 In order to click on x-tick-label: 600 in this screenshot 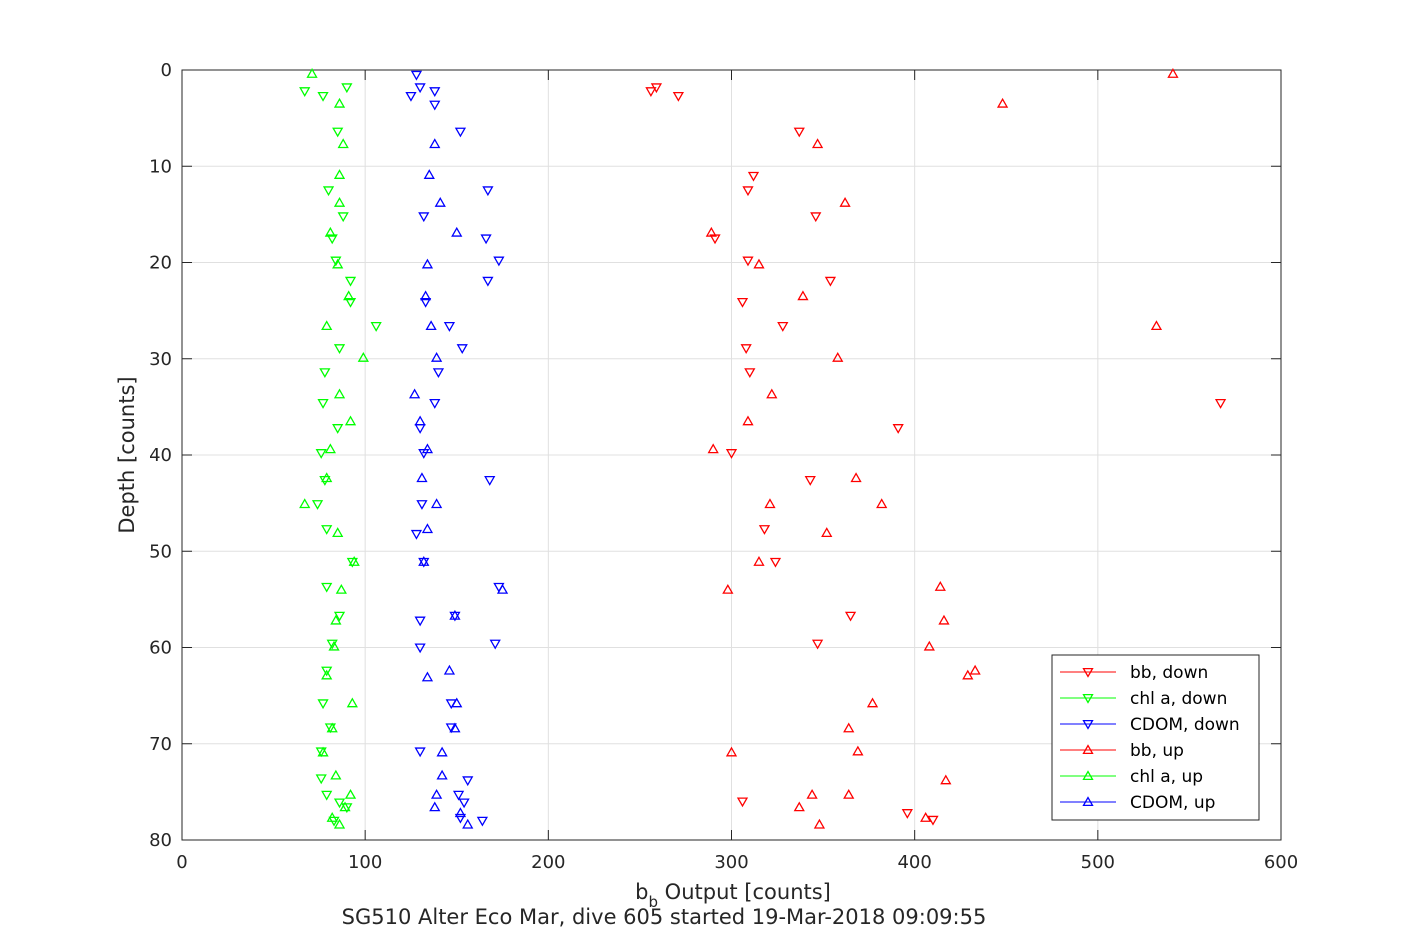, I will do `click(1281, 862)`.